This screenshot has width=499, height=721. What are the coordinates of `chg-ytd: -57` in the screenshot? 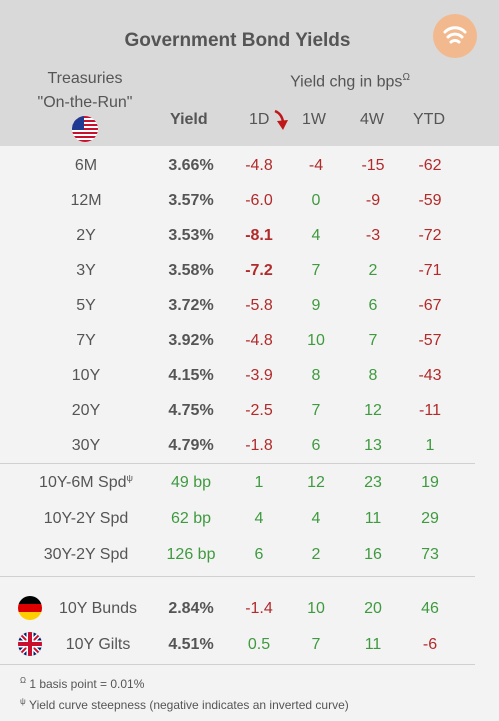 It's located at (430, 340).